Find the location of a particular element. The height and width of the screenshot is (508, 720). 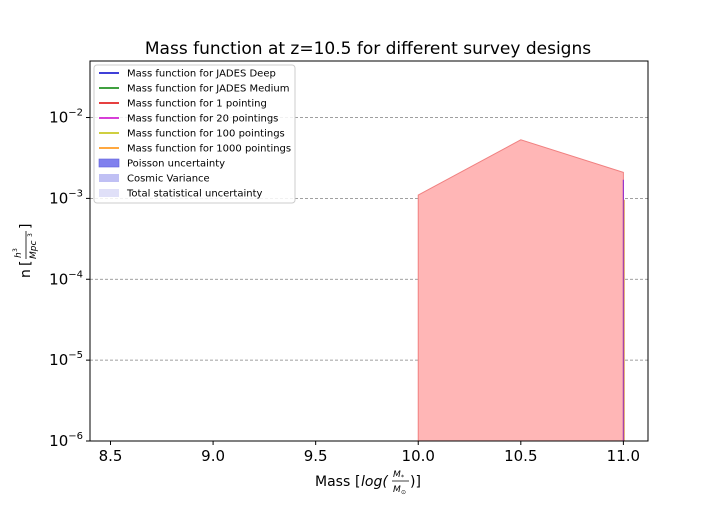

x-tick-label-0: 8.5 is located at coordinates (111, 456).